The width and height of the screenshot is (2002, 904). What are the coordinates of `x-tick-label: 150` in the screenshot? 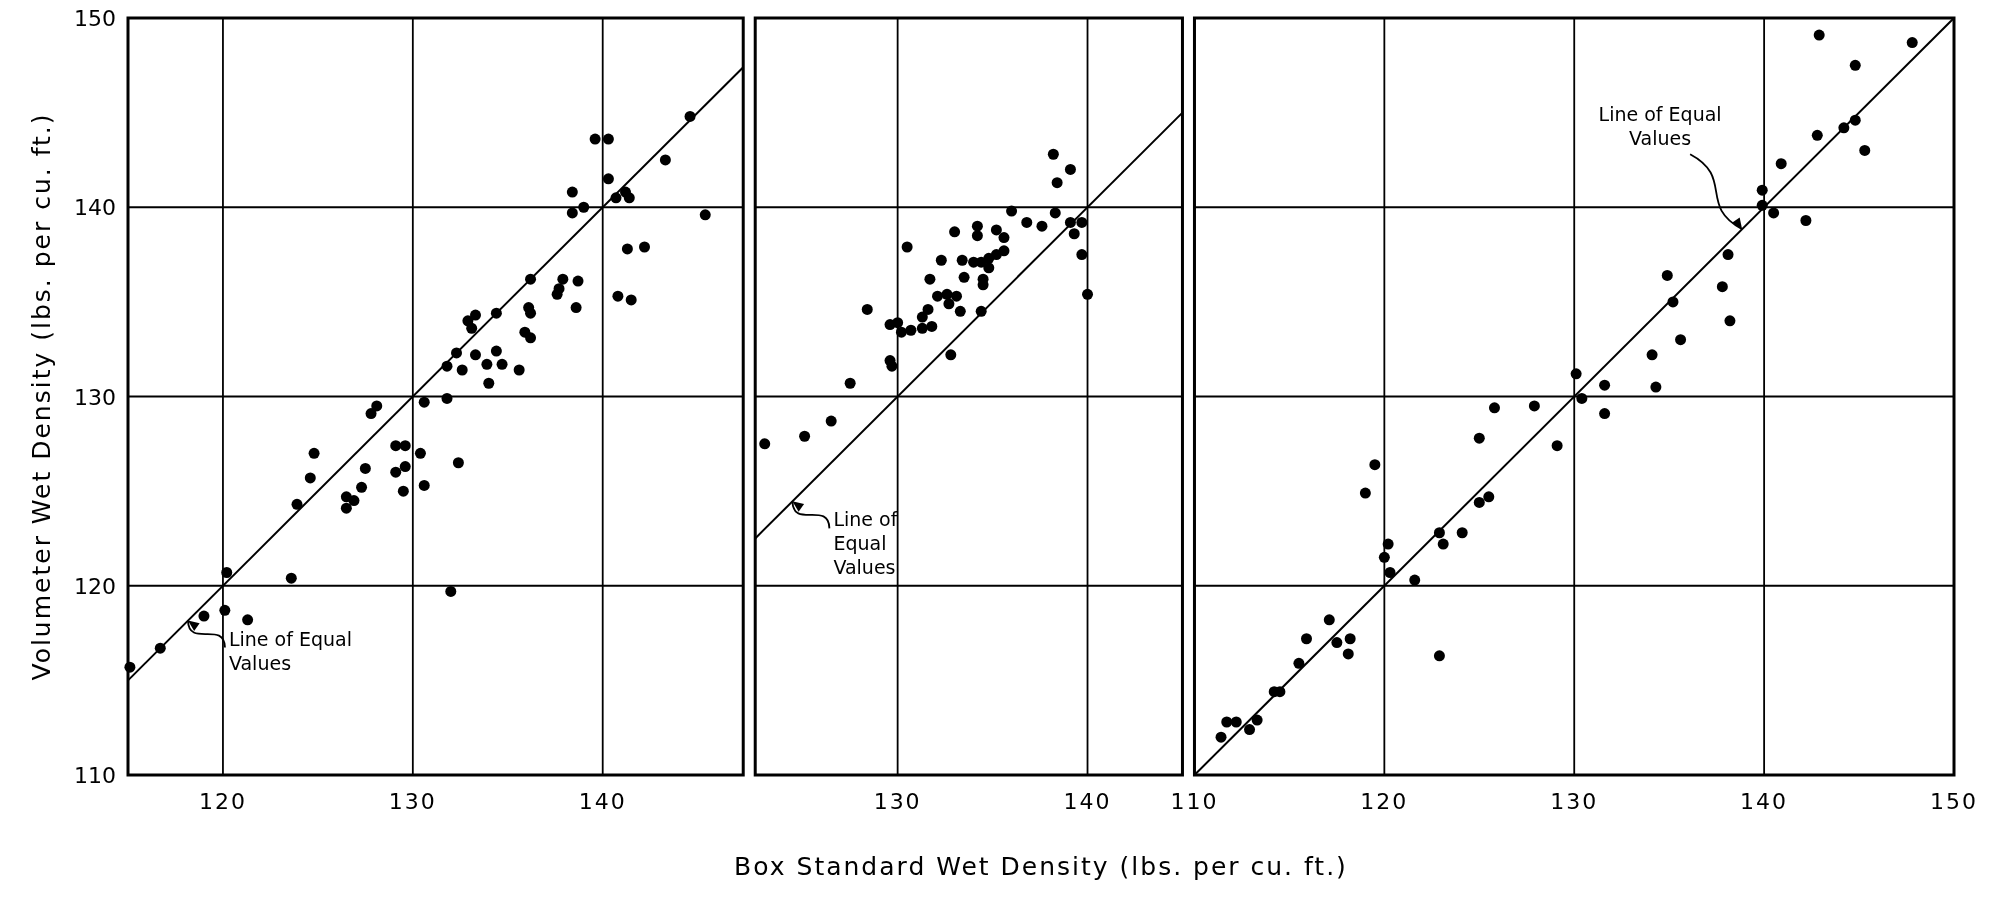 It's located at (1954, 801).